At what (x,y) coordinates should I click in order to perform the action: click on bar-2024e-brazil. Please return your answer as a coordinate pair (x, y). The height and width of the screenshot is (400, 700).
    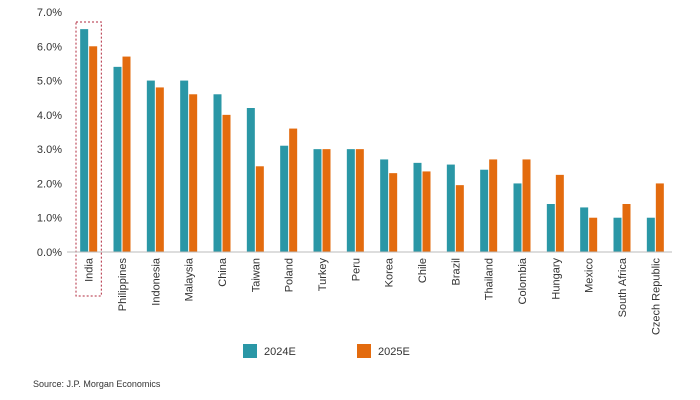
    Looking at the image, I should click on (450, 208).